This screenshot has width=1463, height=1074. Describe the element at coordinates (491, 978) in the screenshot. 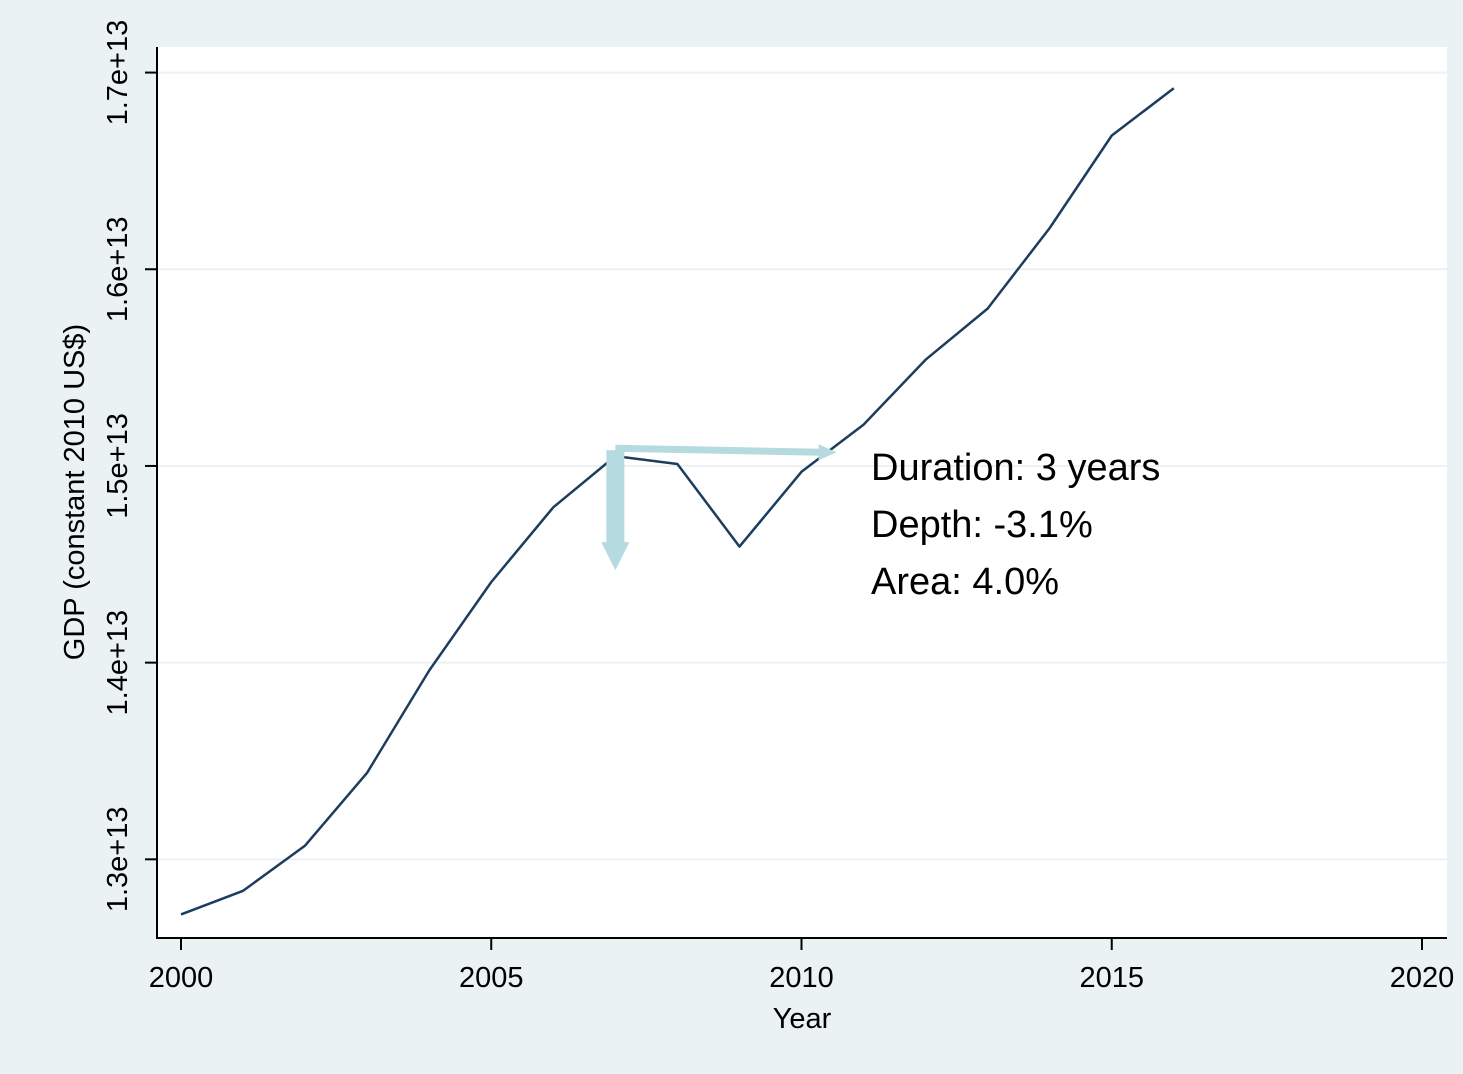

I see `x-tick-label: 2005` at that location.